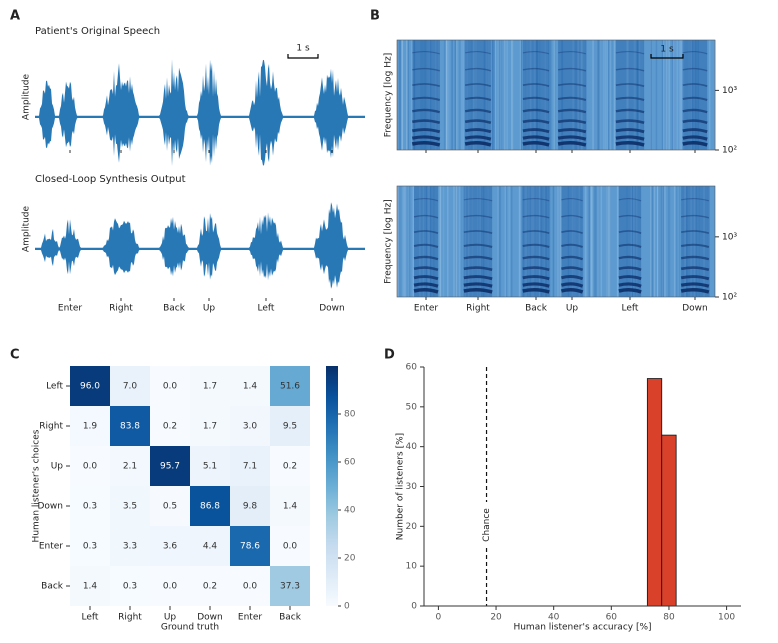 The height and width of the screenshot is (643, 778). Describe the element at coordinates (51, 427) in the screenshot. I see `y-tick-label: Right` at that location.